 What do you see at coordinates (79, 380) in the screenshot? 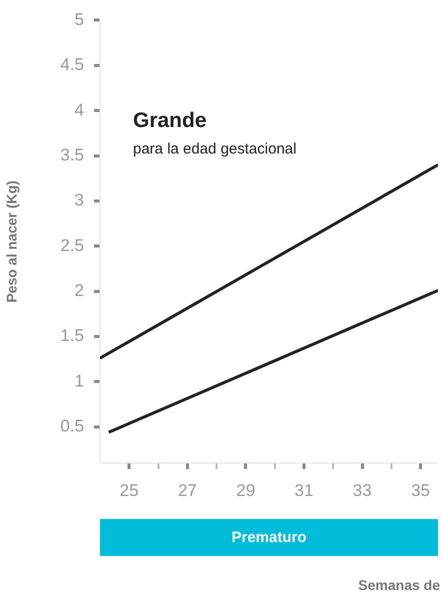
I see `y-tick-label: 1` at bounding box center [79, 380].